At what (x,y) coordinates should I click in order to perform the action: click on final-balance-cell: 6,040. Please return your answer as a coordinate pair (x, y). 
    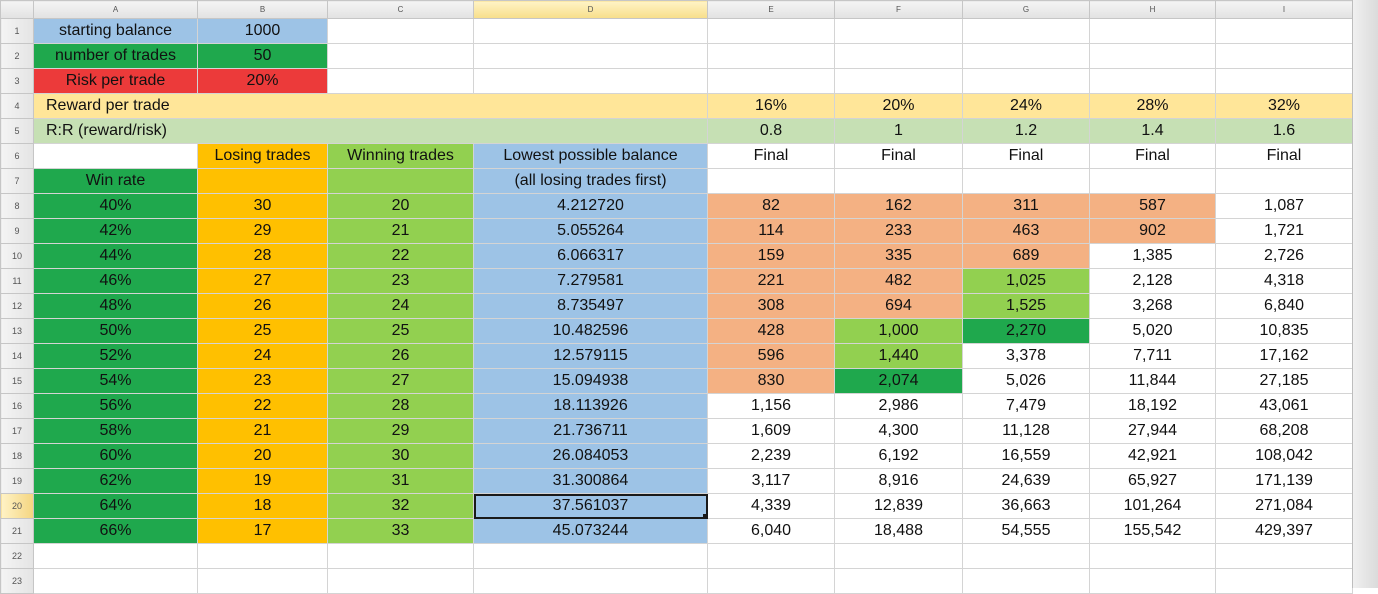
    Looking at the image, I should click on (771, 531).